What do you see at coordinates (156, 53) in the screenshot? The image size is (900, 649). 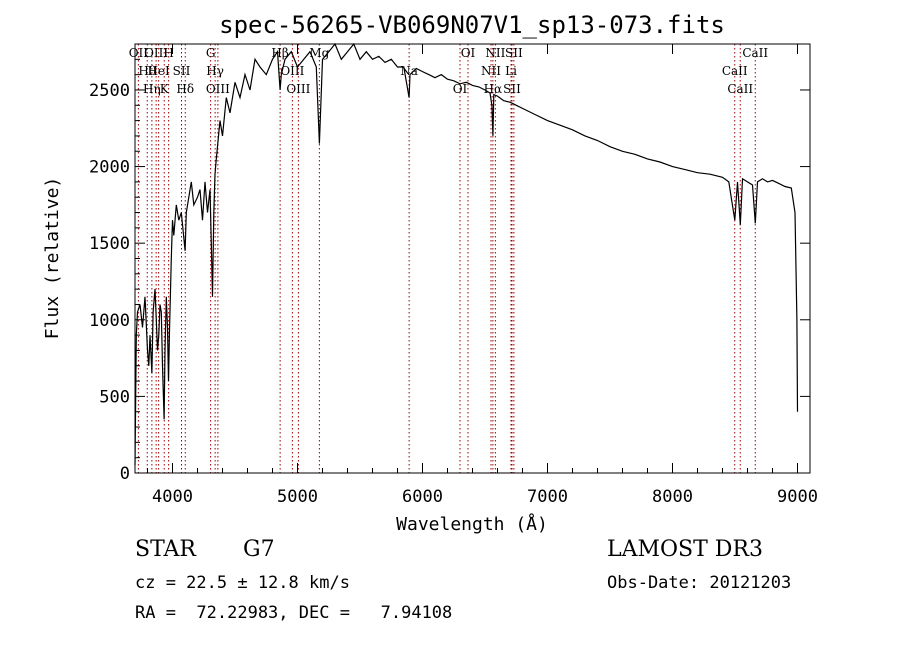 I see `line-label-2: OIII` at bounding box center [156, 53].